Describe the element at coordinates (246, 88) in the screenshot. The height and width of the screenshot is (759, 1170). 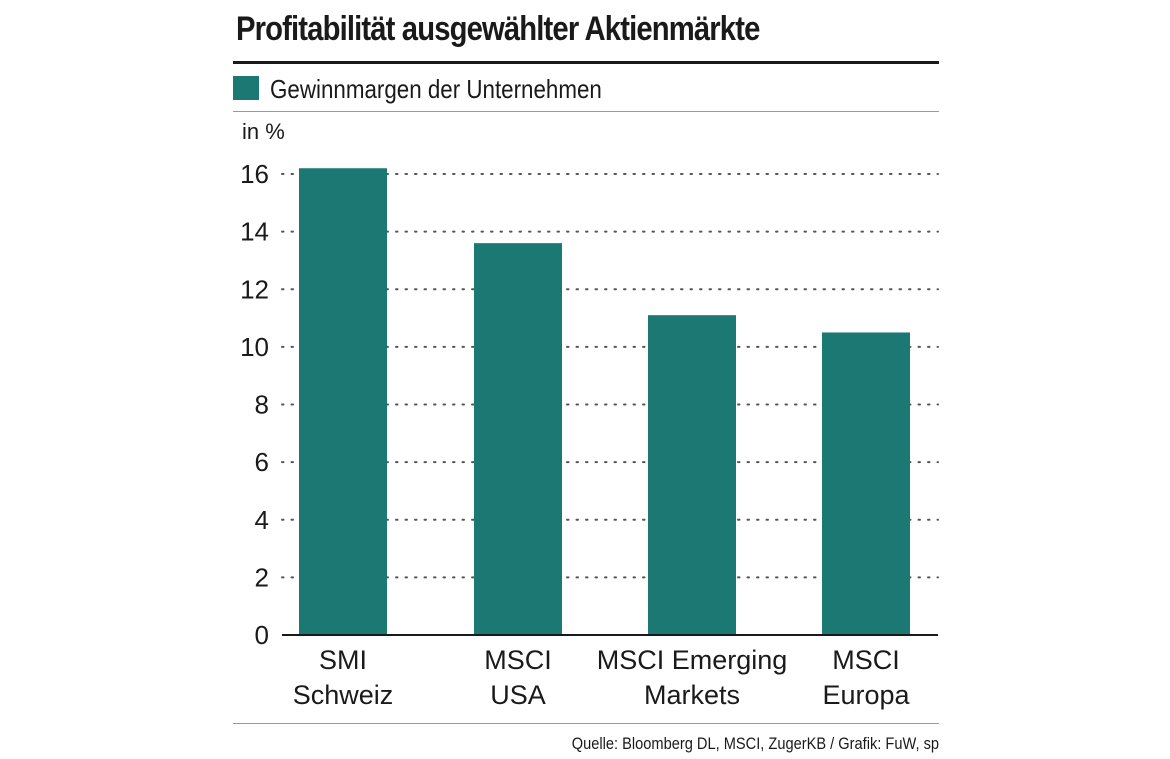
I see `legend-swatch` at that location.